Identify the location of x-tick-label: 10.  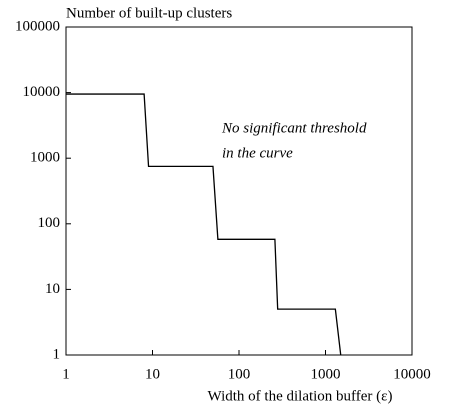
(152, 374).